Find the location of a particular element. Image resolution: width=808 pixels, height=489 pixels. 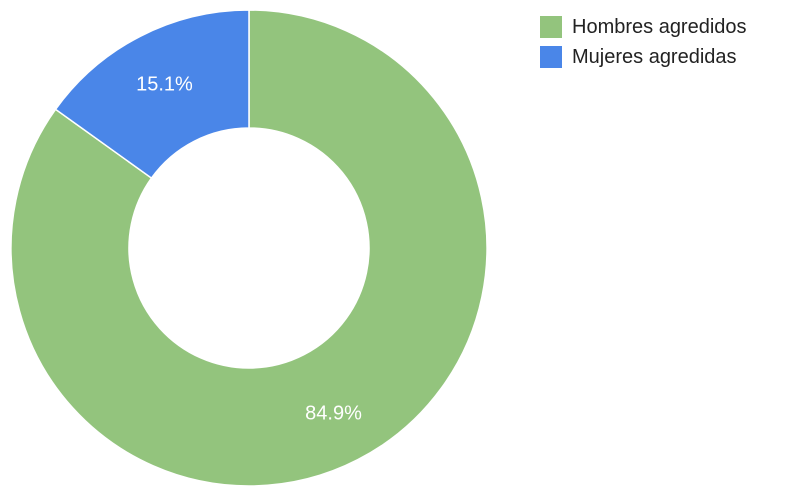

legend-item-mujeres: Mujeres agredidas is located at coordinates (643, 57).